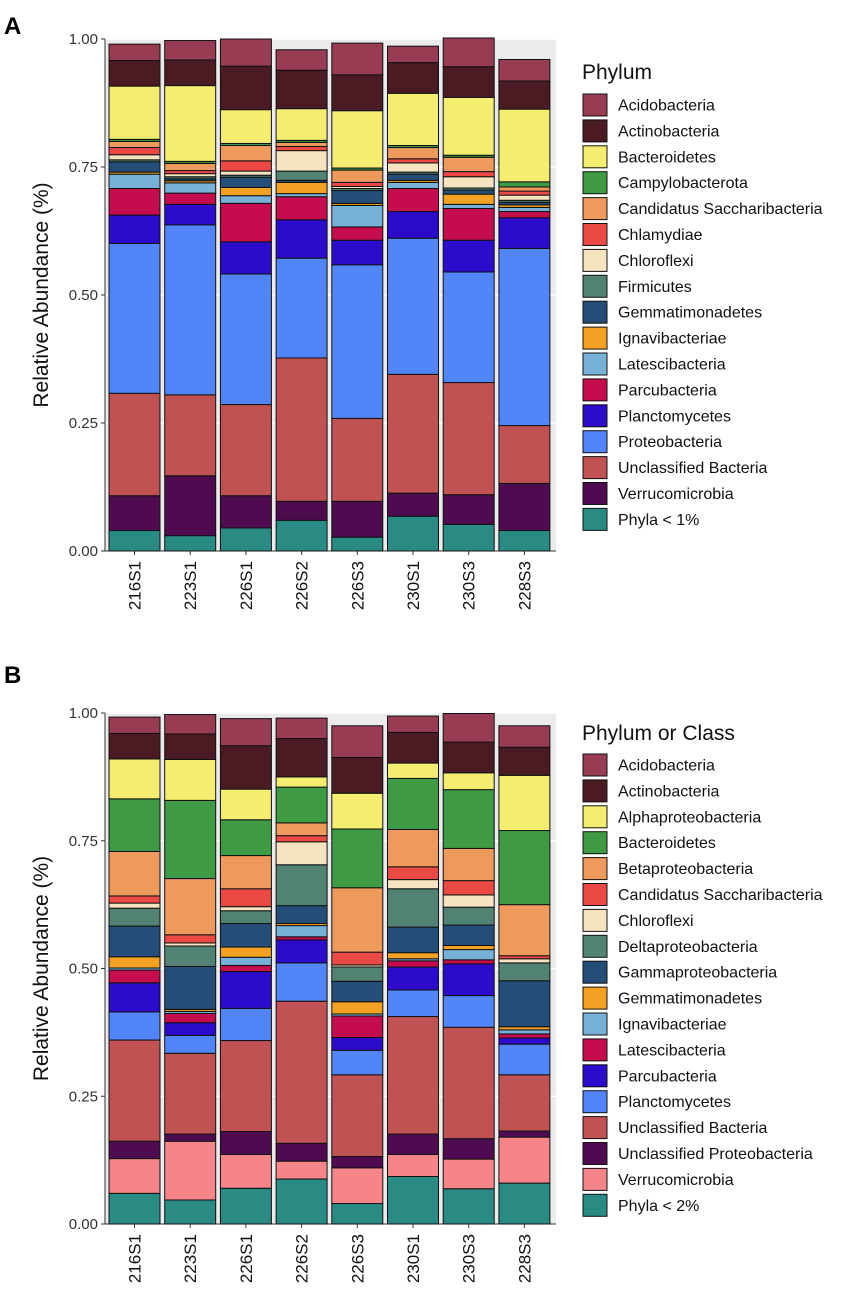 The width and height of the screenshot is (854, 1296). Describe the element at coordinates (190, 123) in the screenshot. I see `panel-a-bar-223s1-bacteroidetes: 223S1 Bacteroidetes: 0.148` at that location.